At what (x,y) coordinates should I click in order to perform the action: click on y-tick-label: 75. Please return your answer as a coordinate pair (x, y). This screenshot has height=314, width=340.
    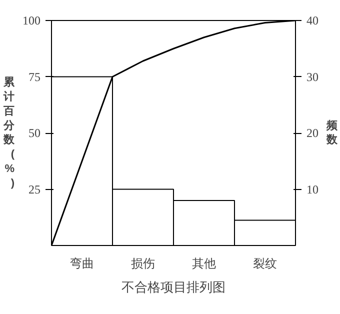
    Looking at the image, I should click on (34, 77).